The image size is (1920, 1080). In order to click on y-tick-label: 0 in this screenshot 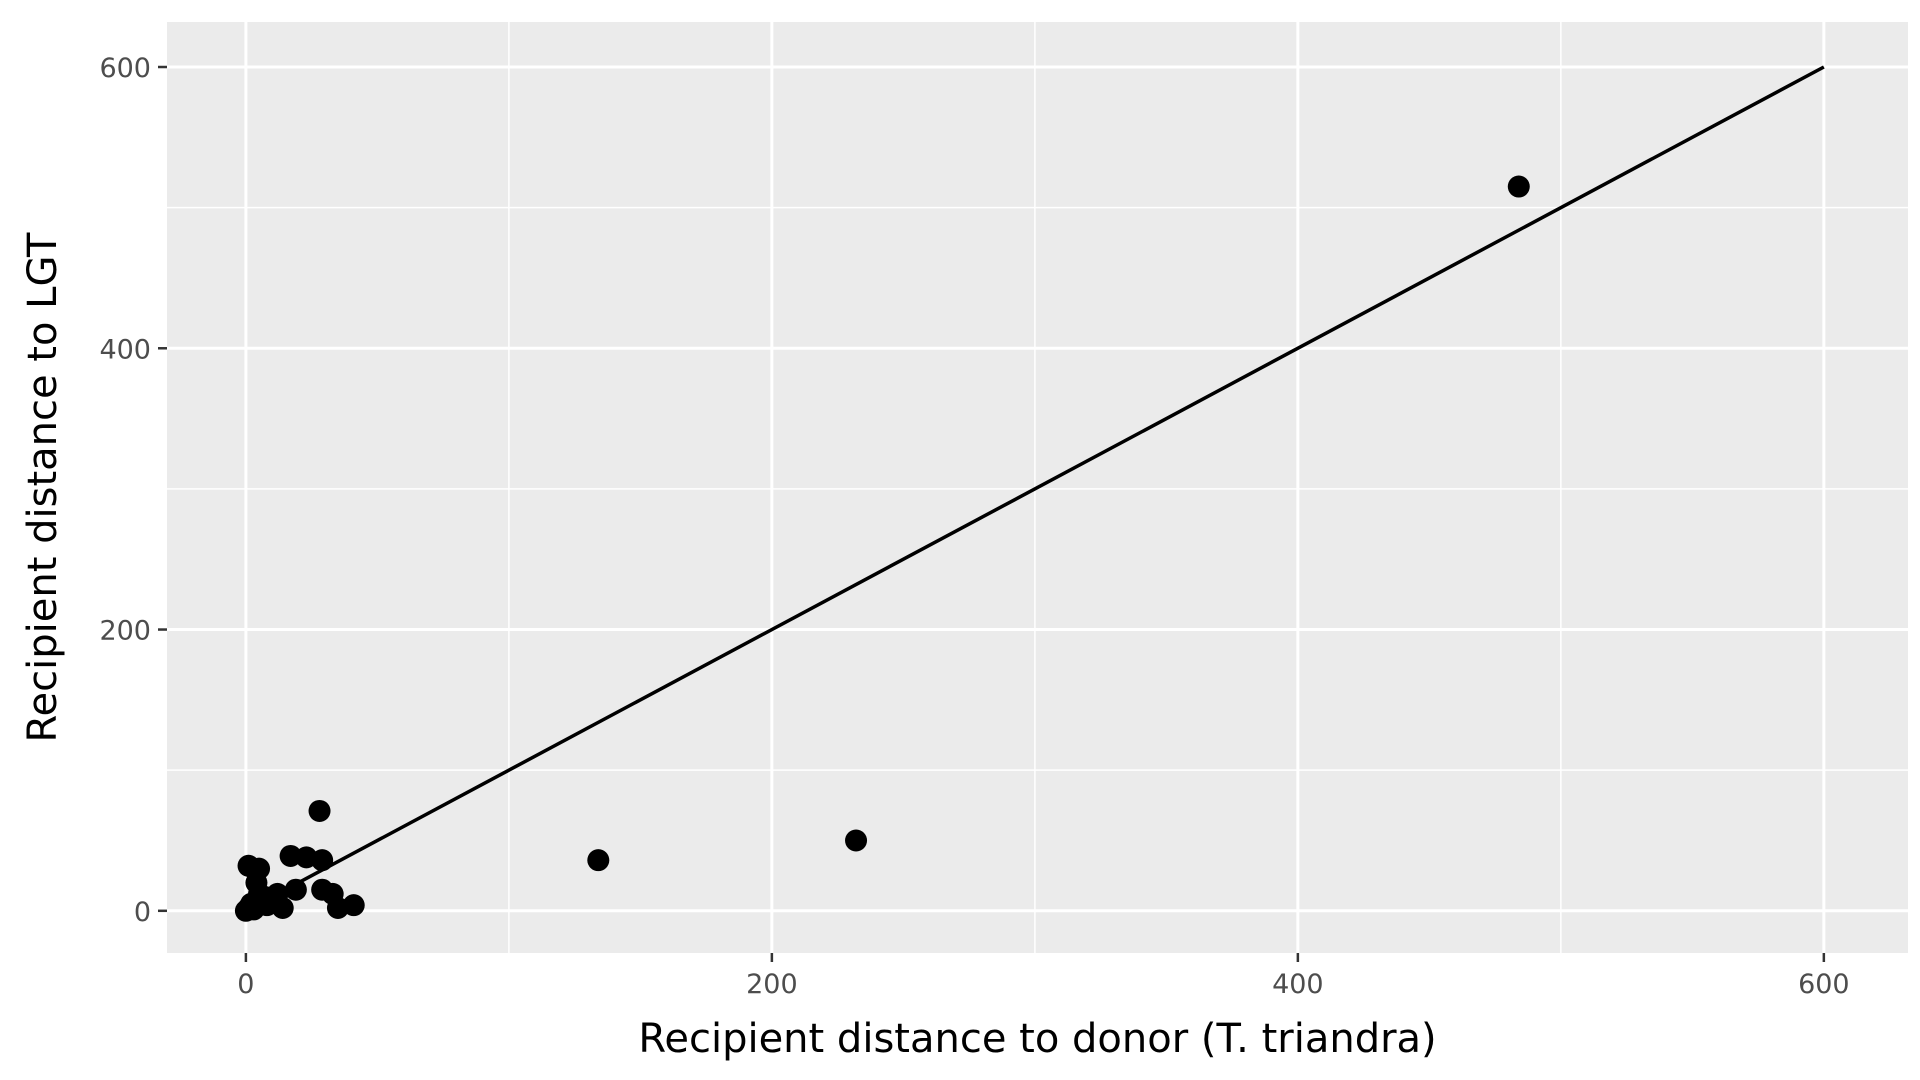, I will do `click(142, 912)`.